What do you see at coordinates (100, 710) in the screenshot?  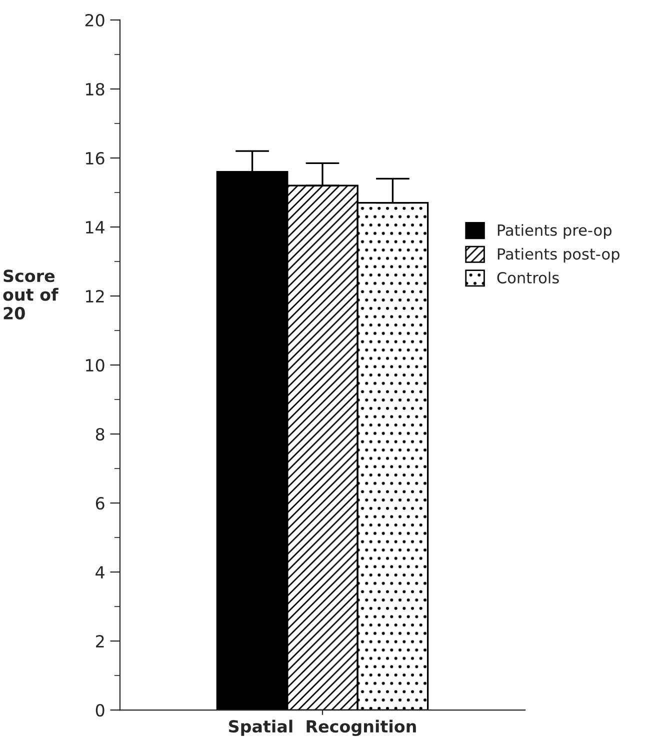 I see `y-tick-label: 0` at bounding box center [100, 710].